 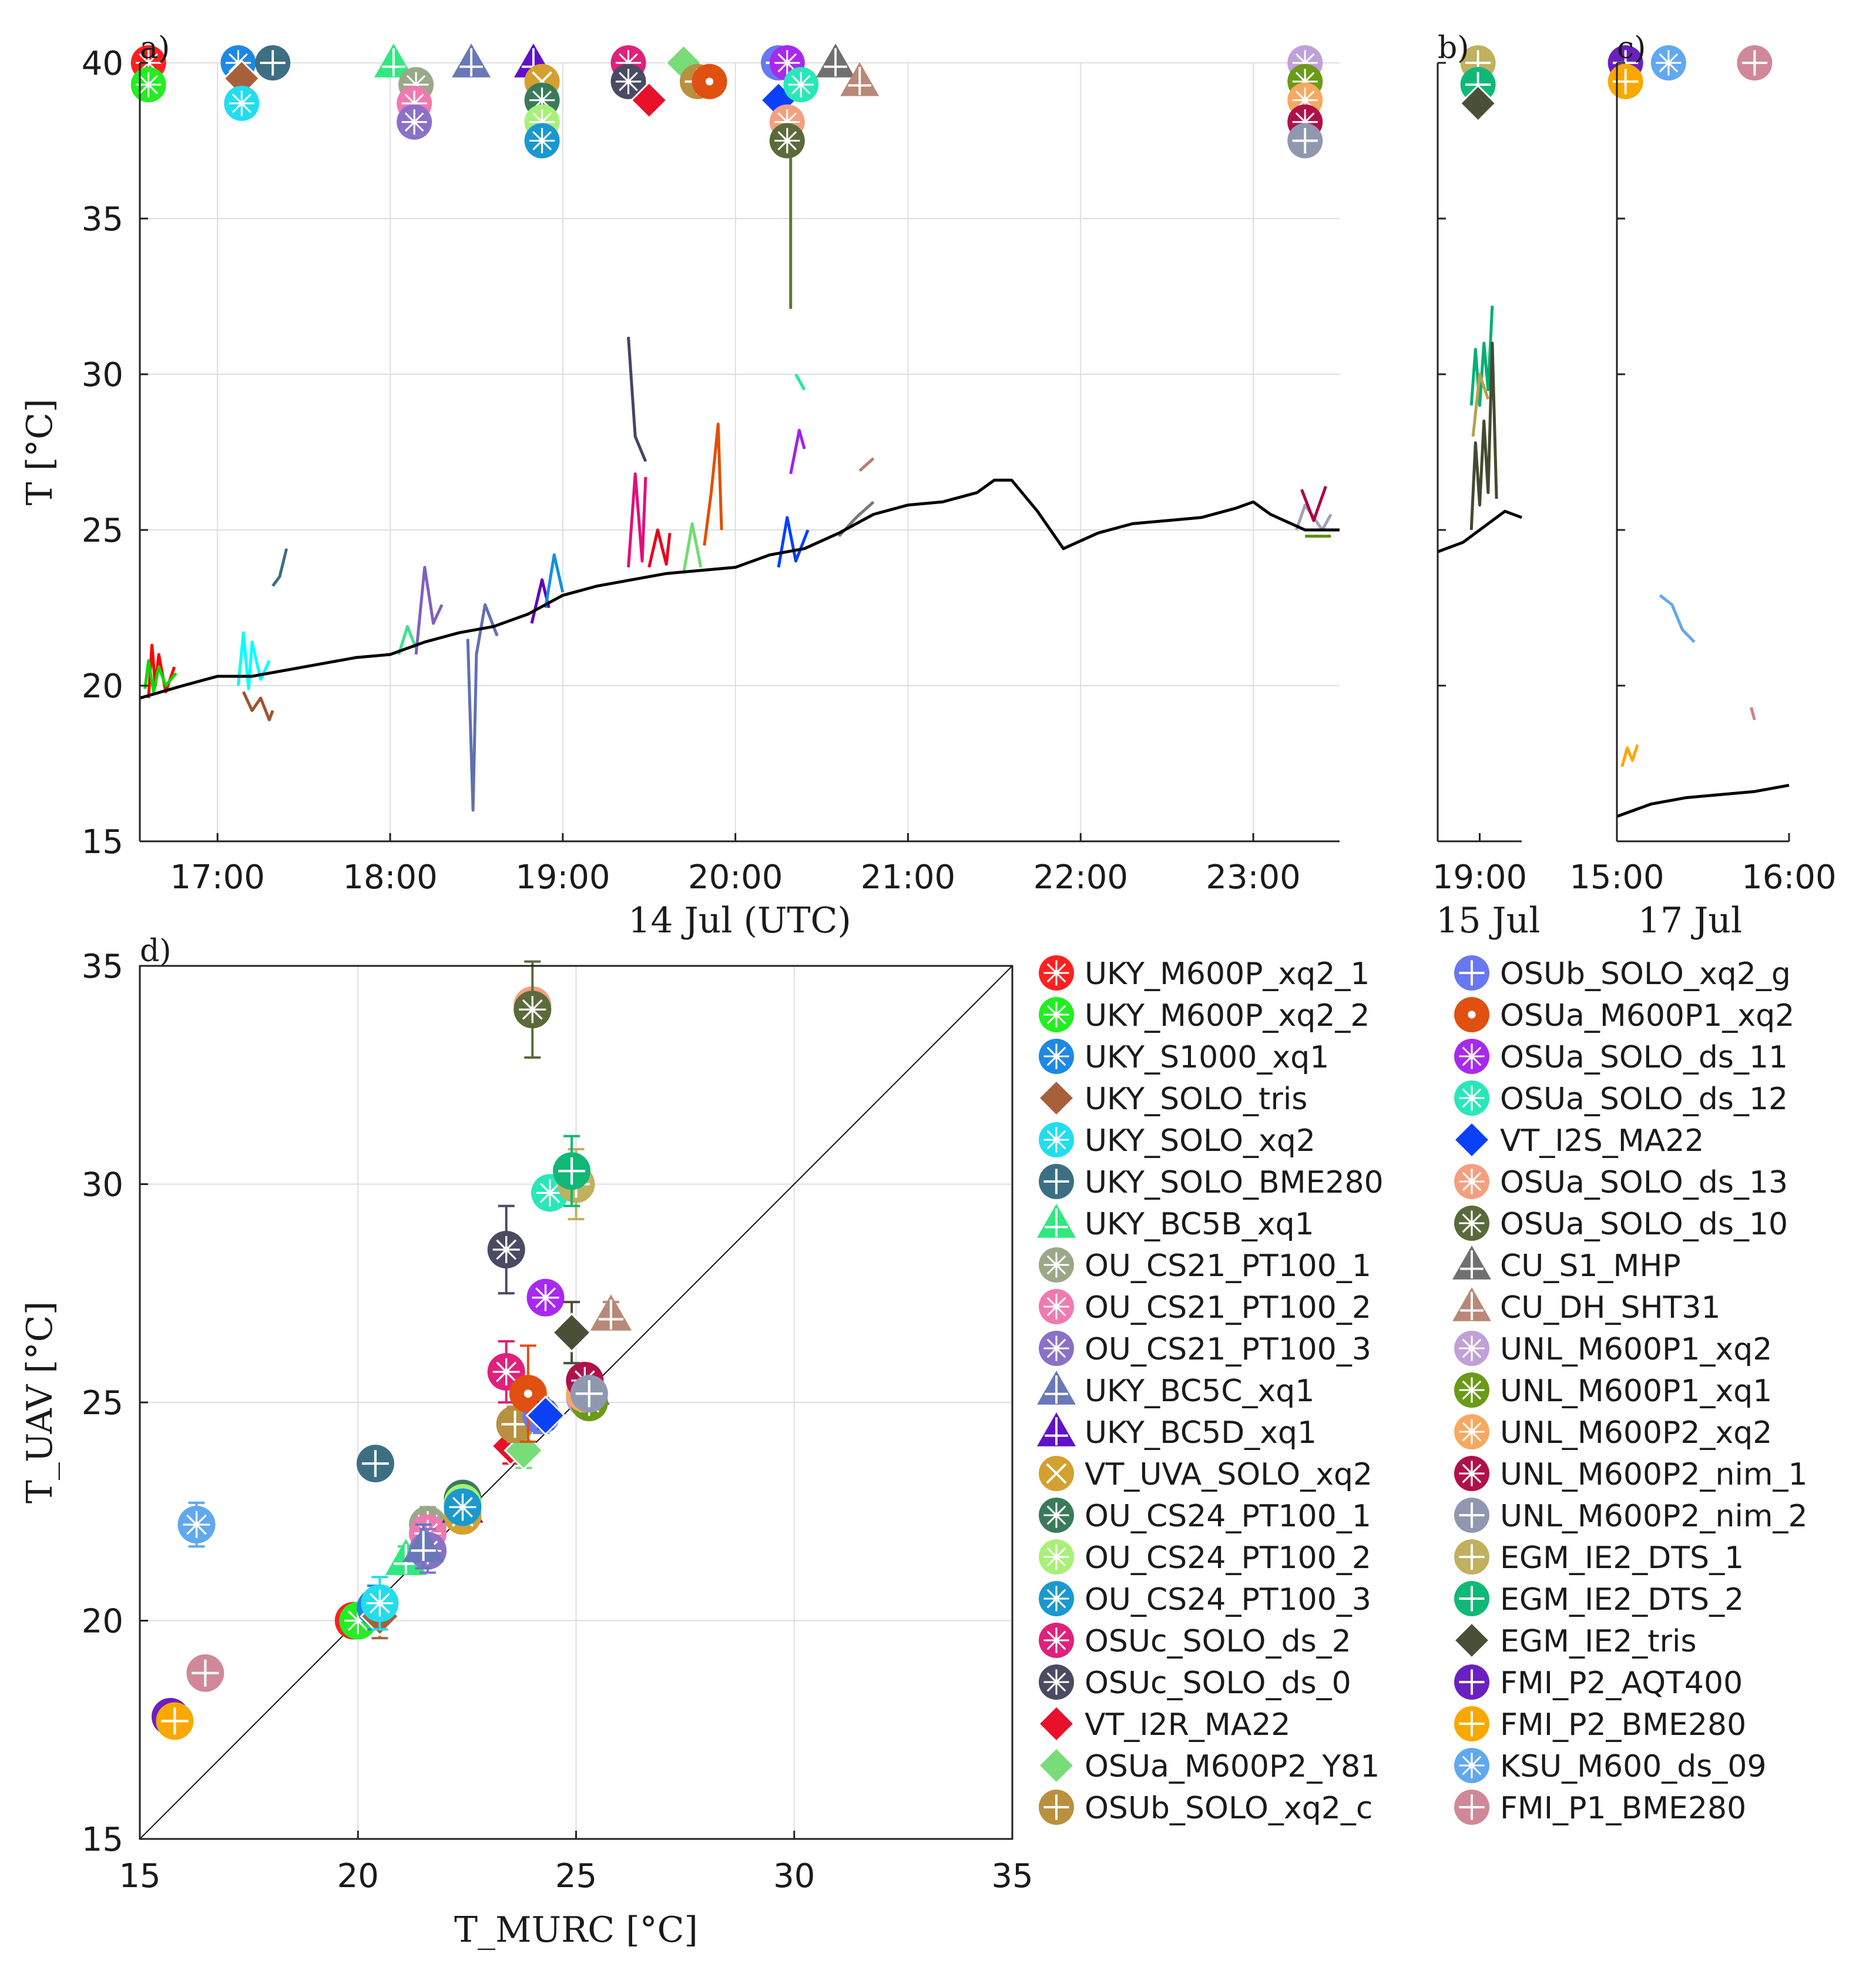 What do you see at coordinates (1472, 1432) in the screenshot?
I see `legend-marker-UNL_M600P2_xq2-stroke` at bounding box center [1472, 1432].